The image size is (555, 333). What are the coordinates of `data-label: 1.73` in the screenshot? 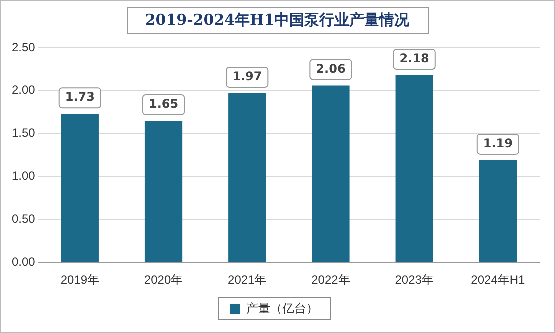 It's located at (80, 97).